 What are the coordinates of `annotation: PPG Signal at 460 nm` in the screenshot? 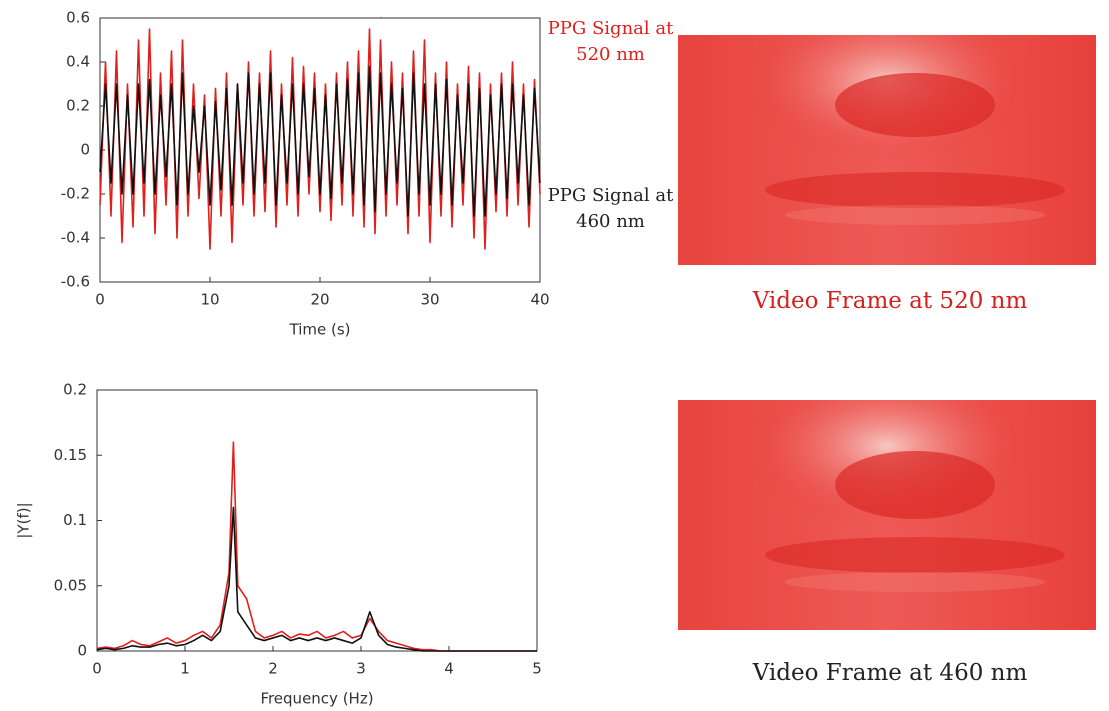 It's located at (610, 208).